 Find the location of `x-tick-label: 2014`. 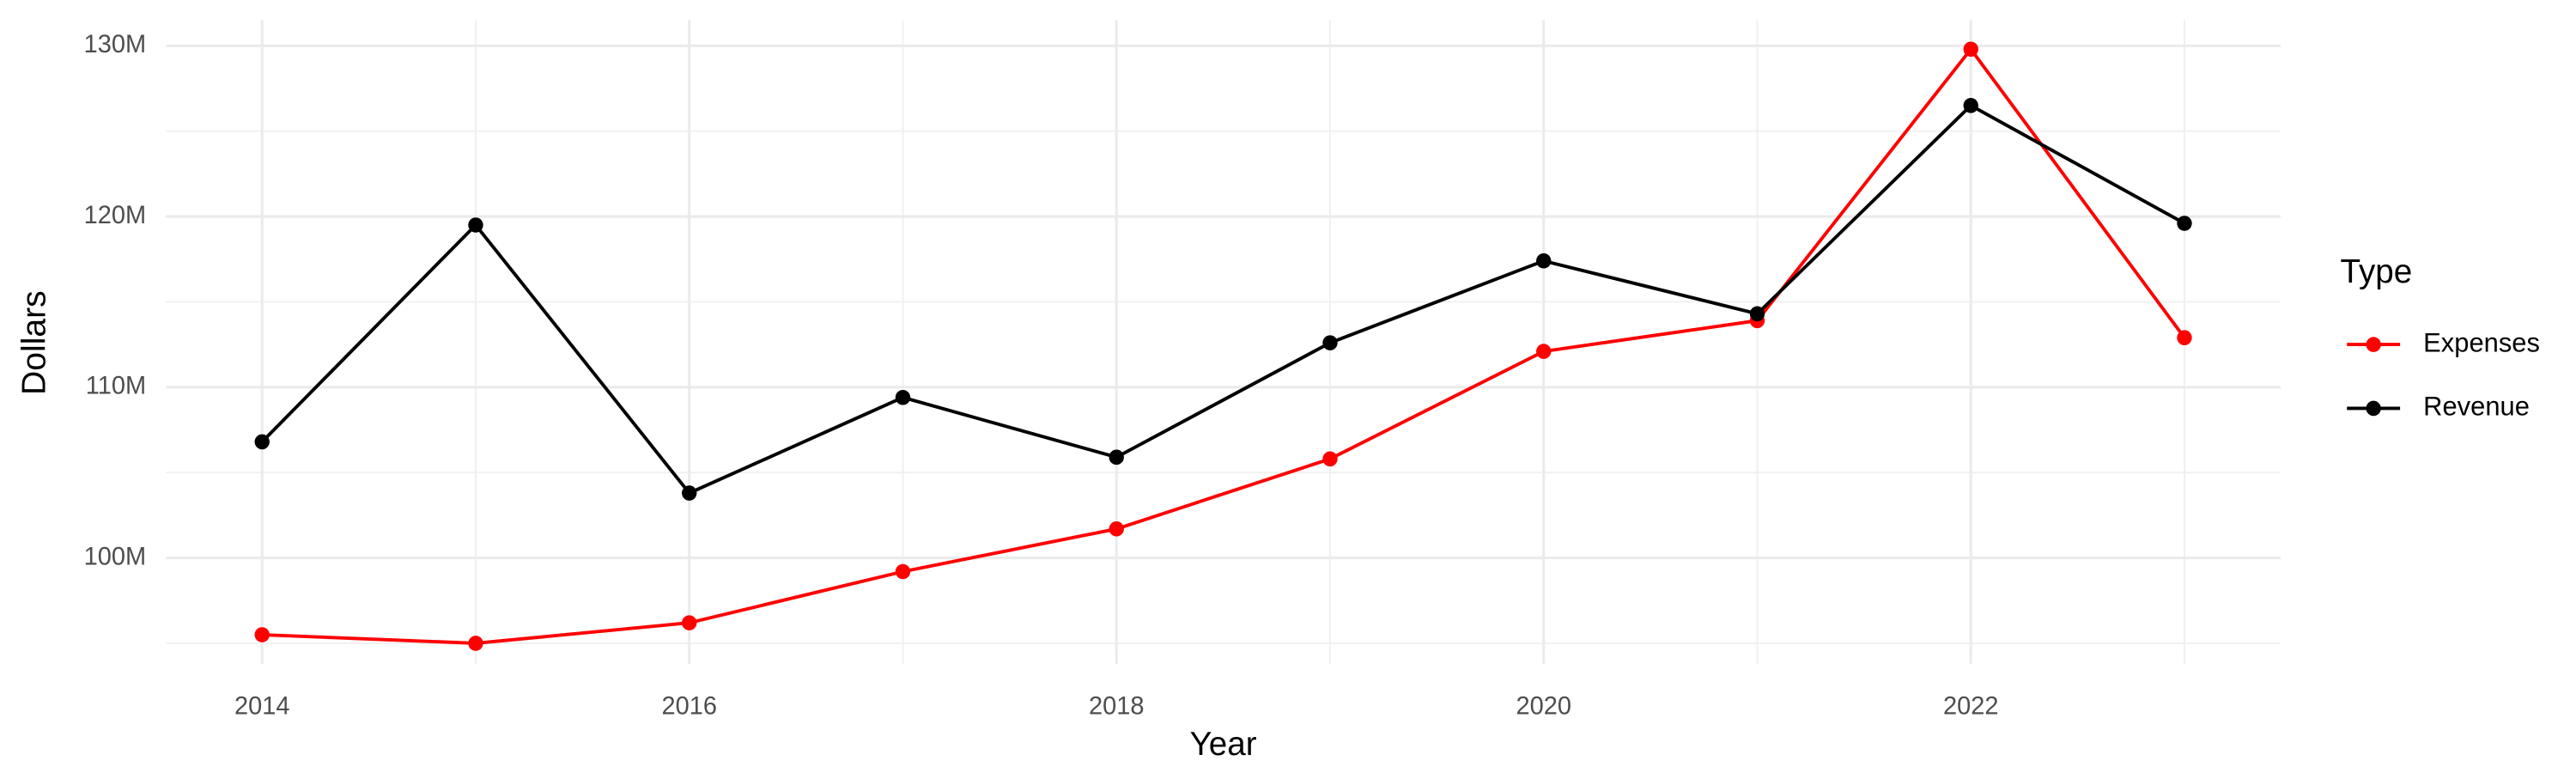

x-tick-label: 2014 is located at coordinates (261, 706).